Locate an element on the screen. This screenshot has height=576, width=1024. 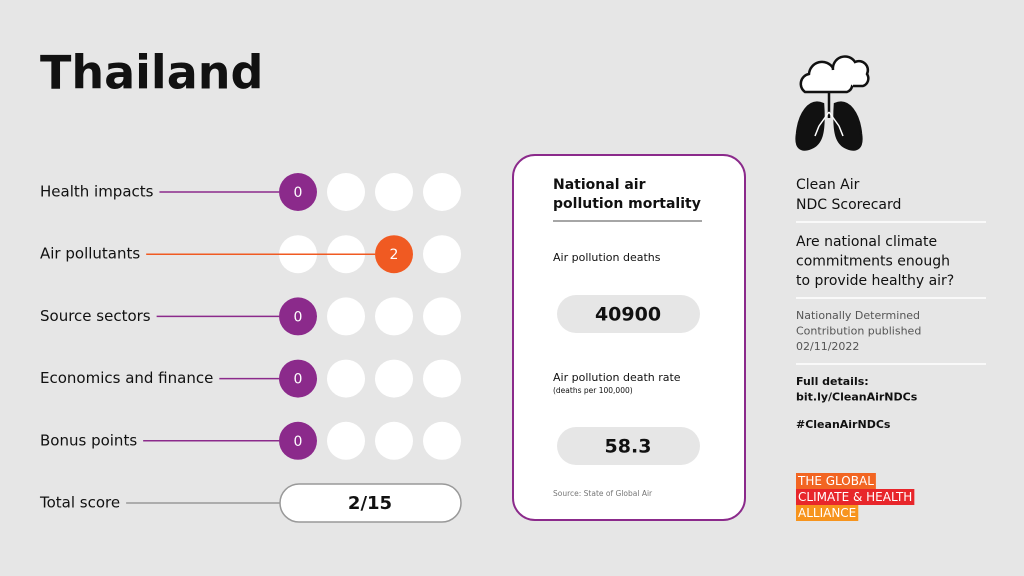
question: Are national climate is located at coordinates (866, 242).